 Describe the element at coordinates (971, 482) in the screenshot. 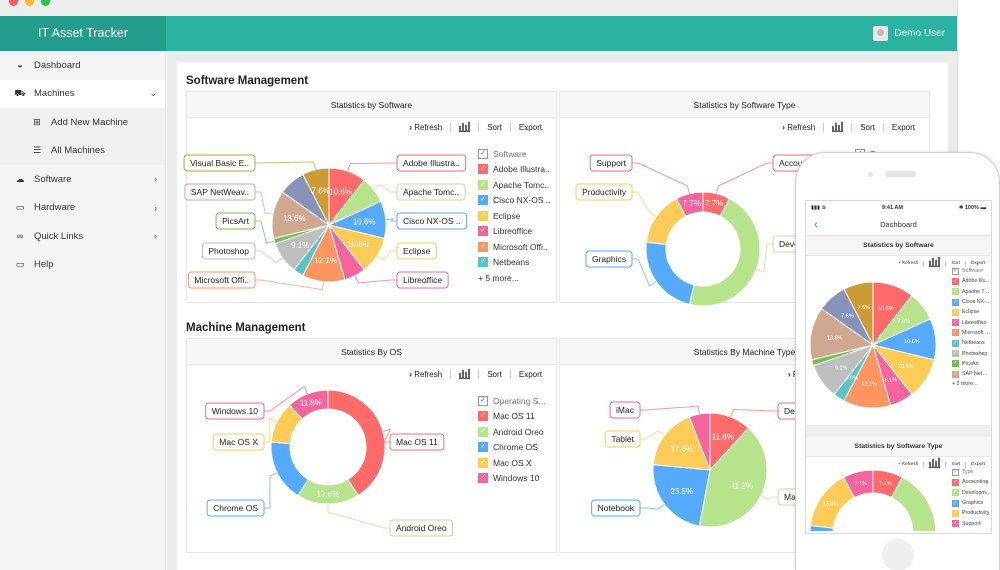

I see `legend-item: ✓ Accounting` at that location.